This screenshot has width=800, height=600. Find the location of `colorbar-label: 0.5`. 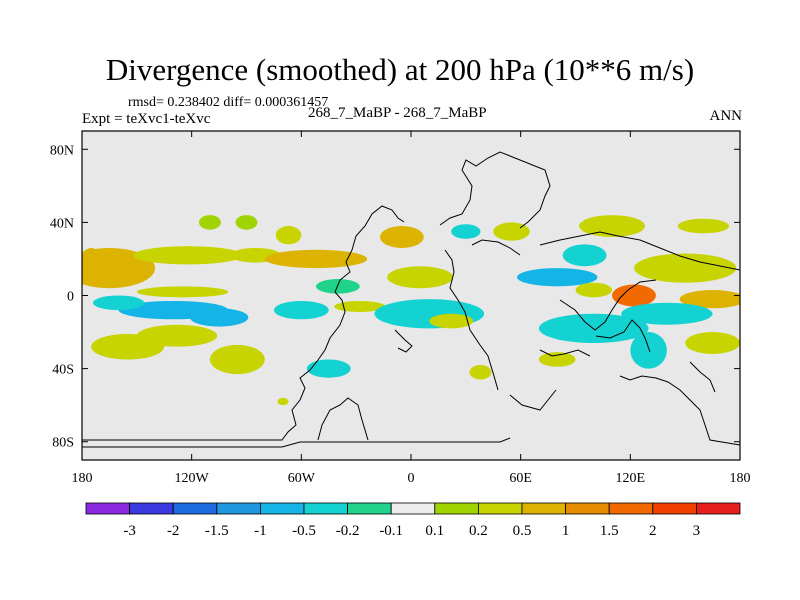

colorbar-label: 0.5 is located at coordinates (522, 531).